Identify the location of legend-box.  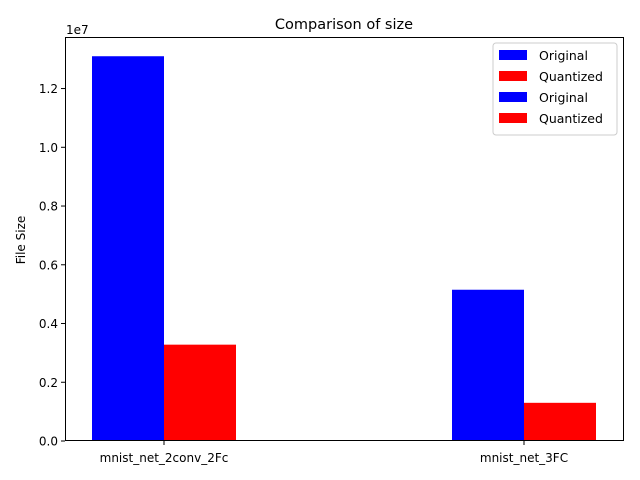
(555, 89).